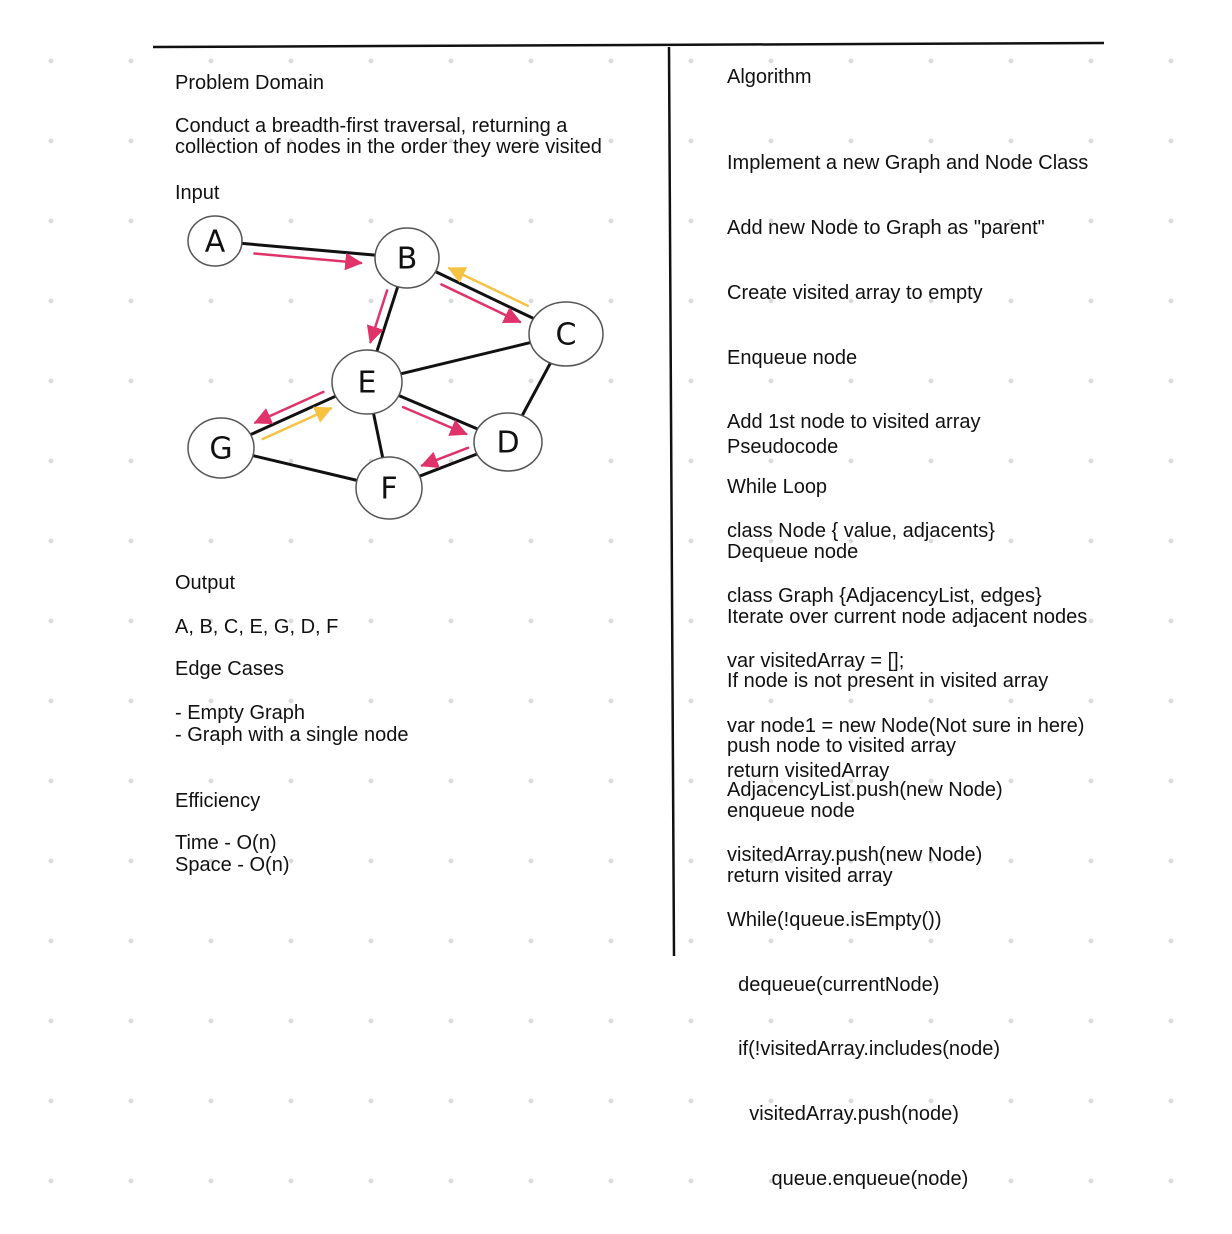  What do you see at coordinates (218, 801) in the screenshot?
I see `efficiency-heading: Efficiency` at bounding box center [218, 801].